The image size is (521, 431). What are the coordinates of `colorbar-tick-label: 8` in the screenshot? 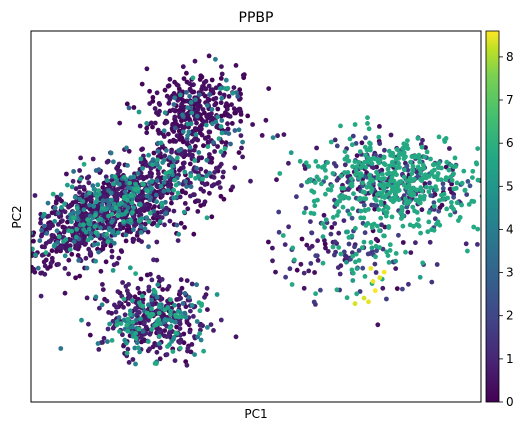 It's located at (510, 57).